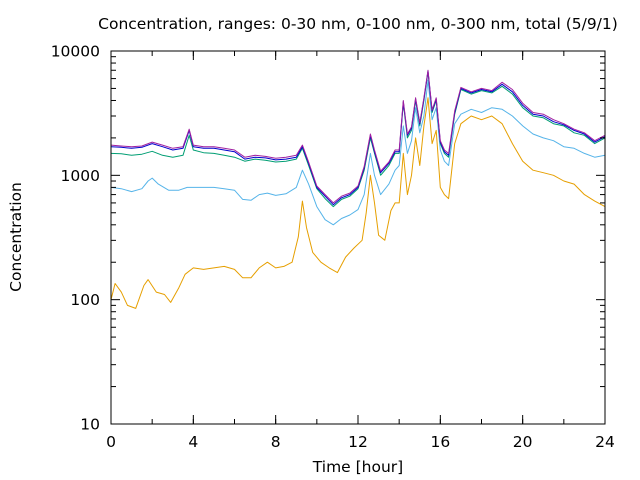  I want to click on y-tick-label: 1000, so click(80, 176).